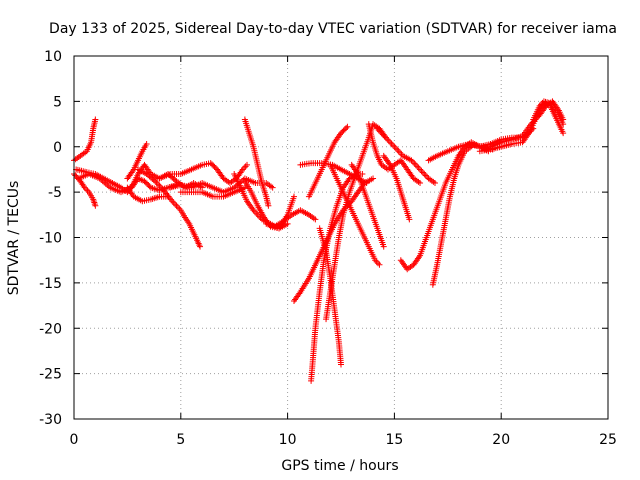 Image resolution: width=640 pixels, height=480 pixels. What do you see at coordinates (57, 102) in the screenshot?
I see `y-tick-label: 5` at bounding box center [57, 102].